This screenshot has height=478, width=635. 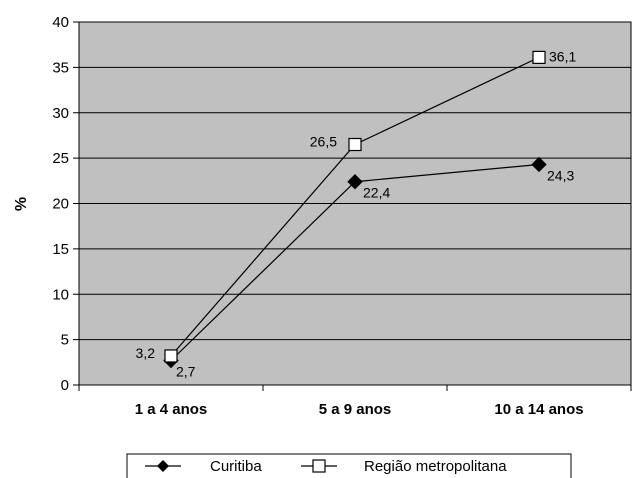 I want to click on data-label: 36,1, so click(x=562, y=56).